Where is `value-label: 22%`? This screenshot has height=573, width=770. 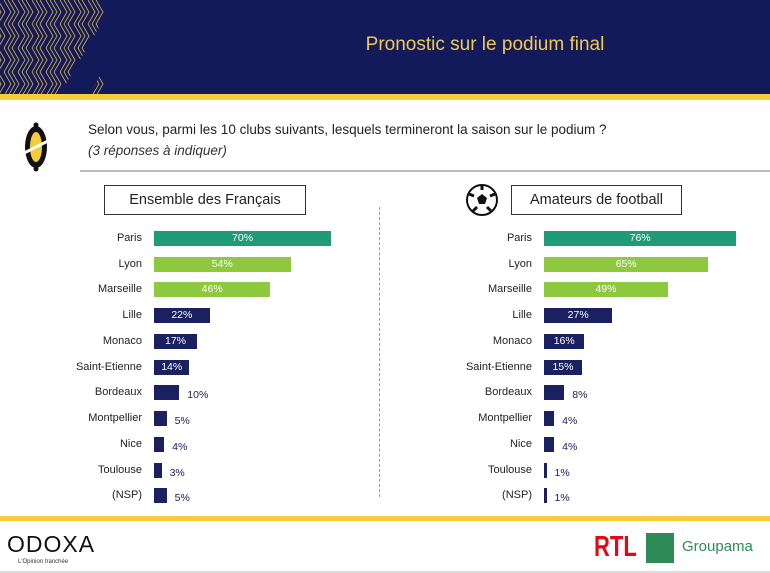
value-label: 22% is located at coordinates (182, 315).